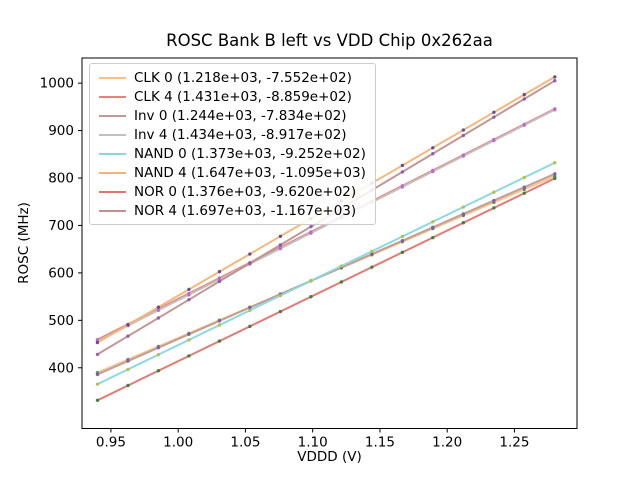 The image size is (640, 480). Describe the element at coordinates (178, 443) in the screenshot. I see `x-tick-label: 1.00` at that location.